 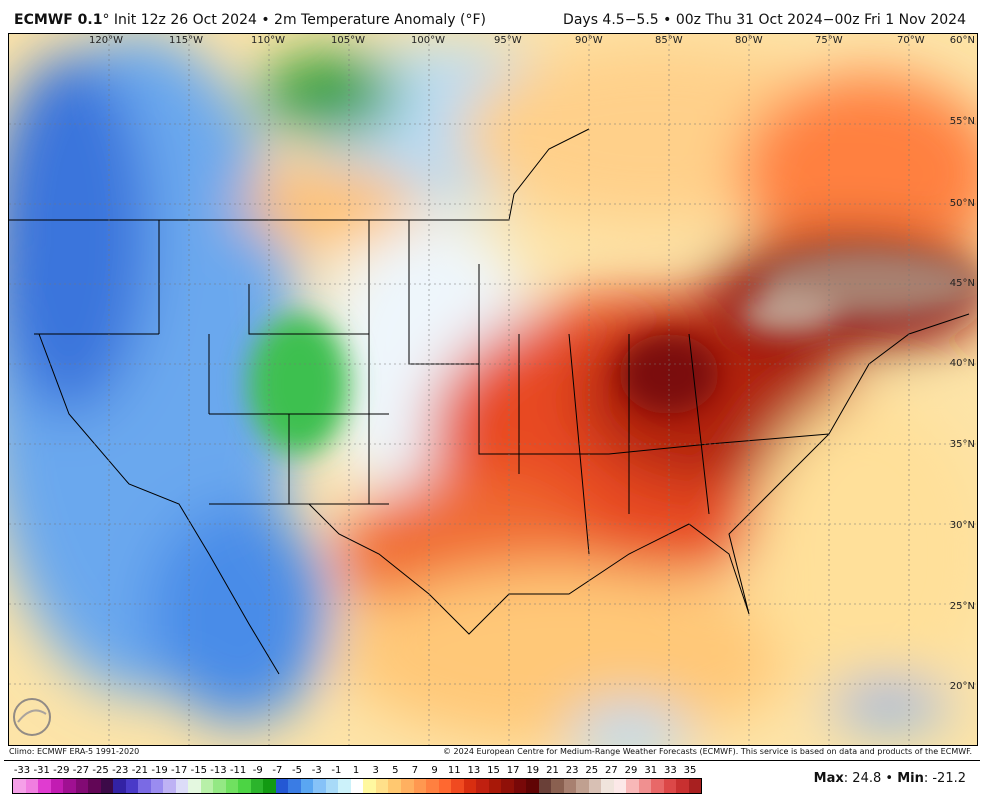 What do you see at coordinates (669, 40) in the screenshot?
I see `lon-label: 85°W` at bounding box center [669, 40].